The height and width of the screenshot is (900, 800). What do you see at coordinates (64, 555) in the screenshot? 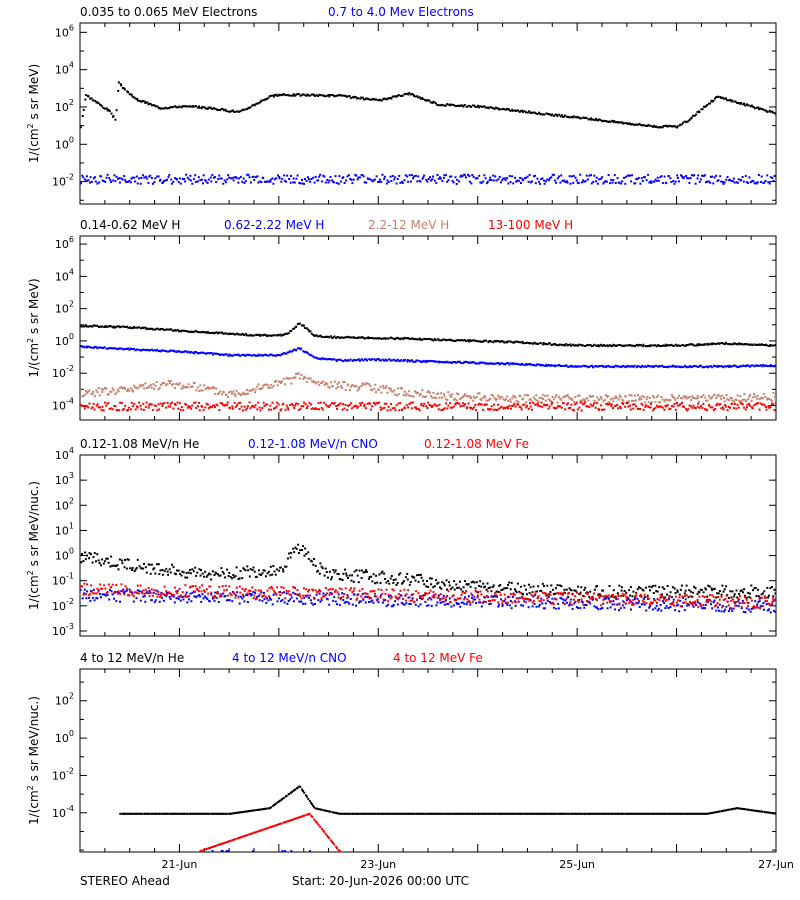
I see `y-tick-label: 100` at bounding box center [64, 555].